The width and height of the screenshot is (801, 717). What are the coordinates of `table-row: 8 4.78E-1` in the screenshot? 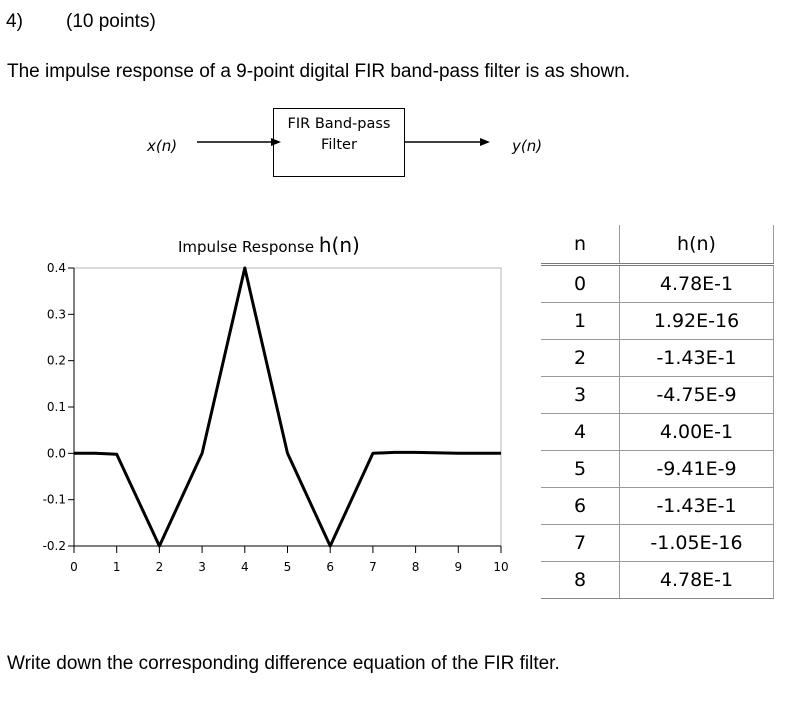 It's located at (657, 580).